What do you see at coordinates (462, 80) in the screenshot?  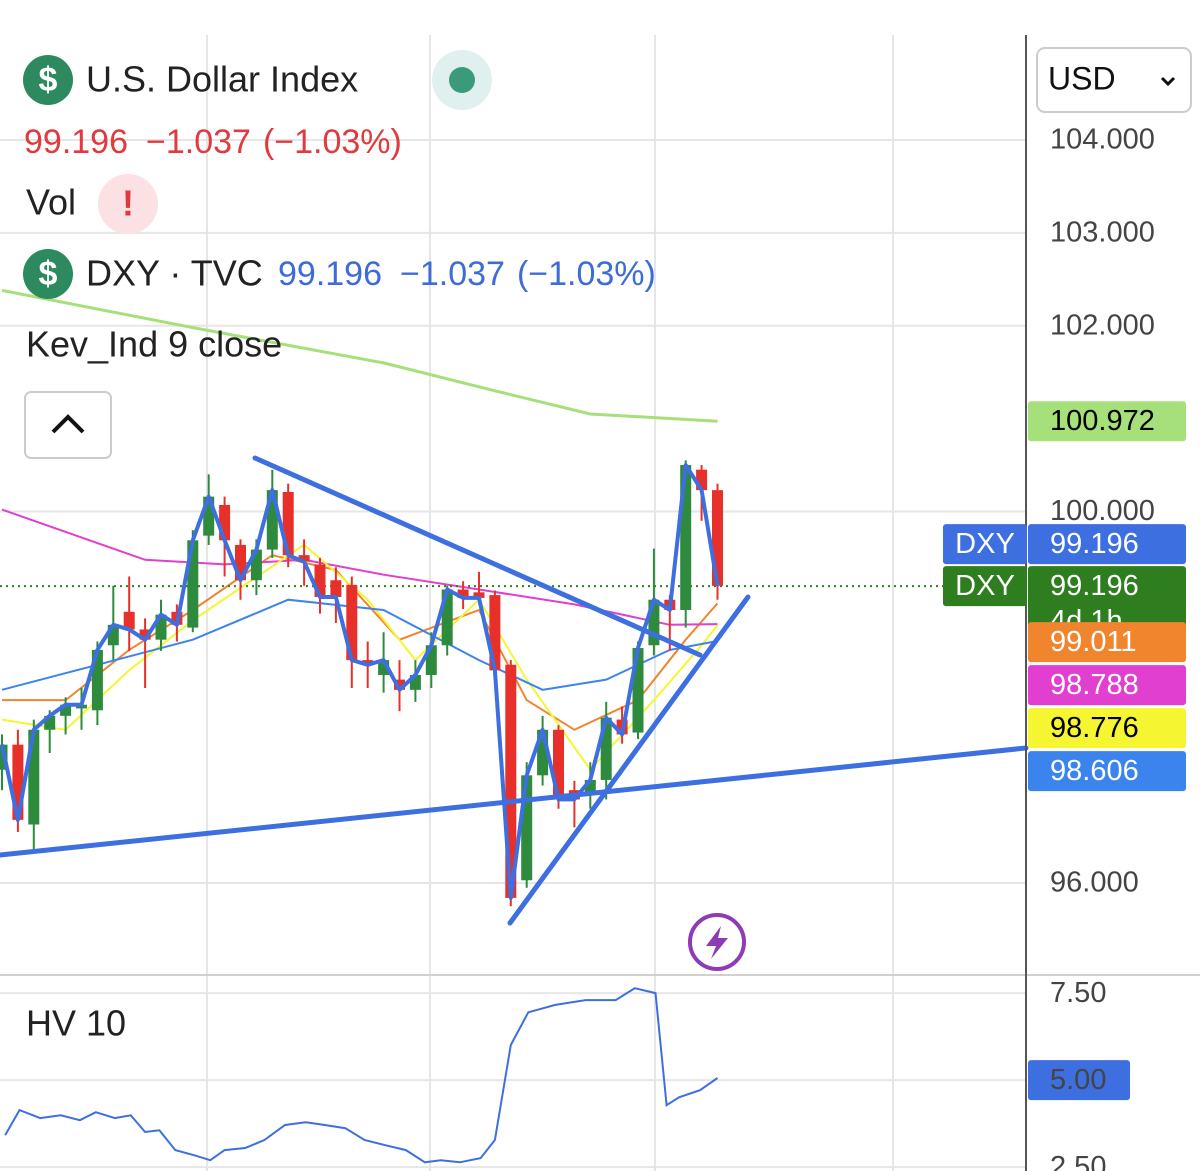 I see `status-dot` at bounding box center [462, 80].